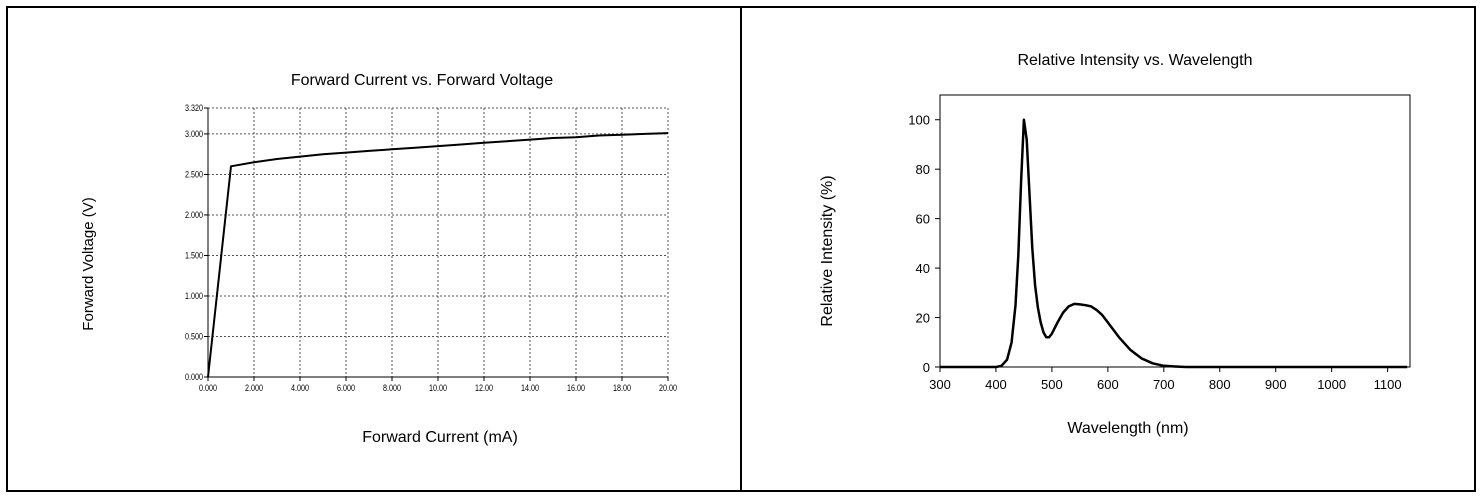  What do you see at coordinates (1052, 384) in the screenshot?
I see `x-tick-label: 500` at bounding box center [1052, 384].